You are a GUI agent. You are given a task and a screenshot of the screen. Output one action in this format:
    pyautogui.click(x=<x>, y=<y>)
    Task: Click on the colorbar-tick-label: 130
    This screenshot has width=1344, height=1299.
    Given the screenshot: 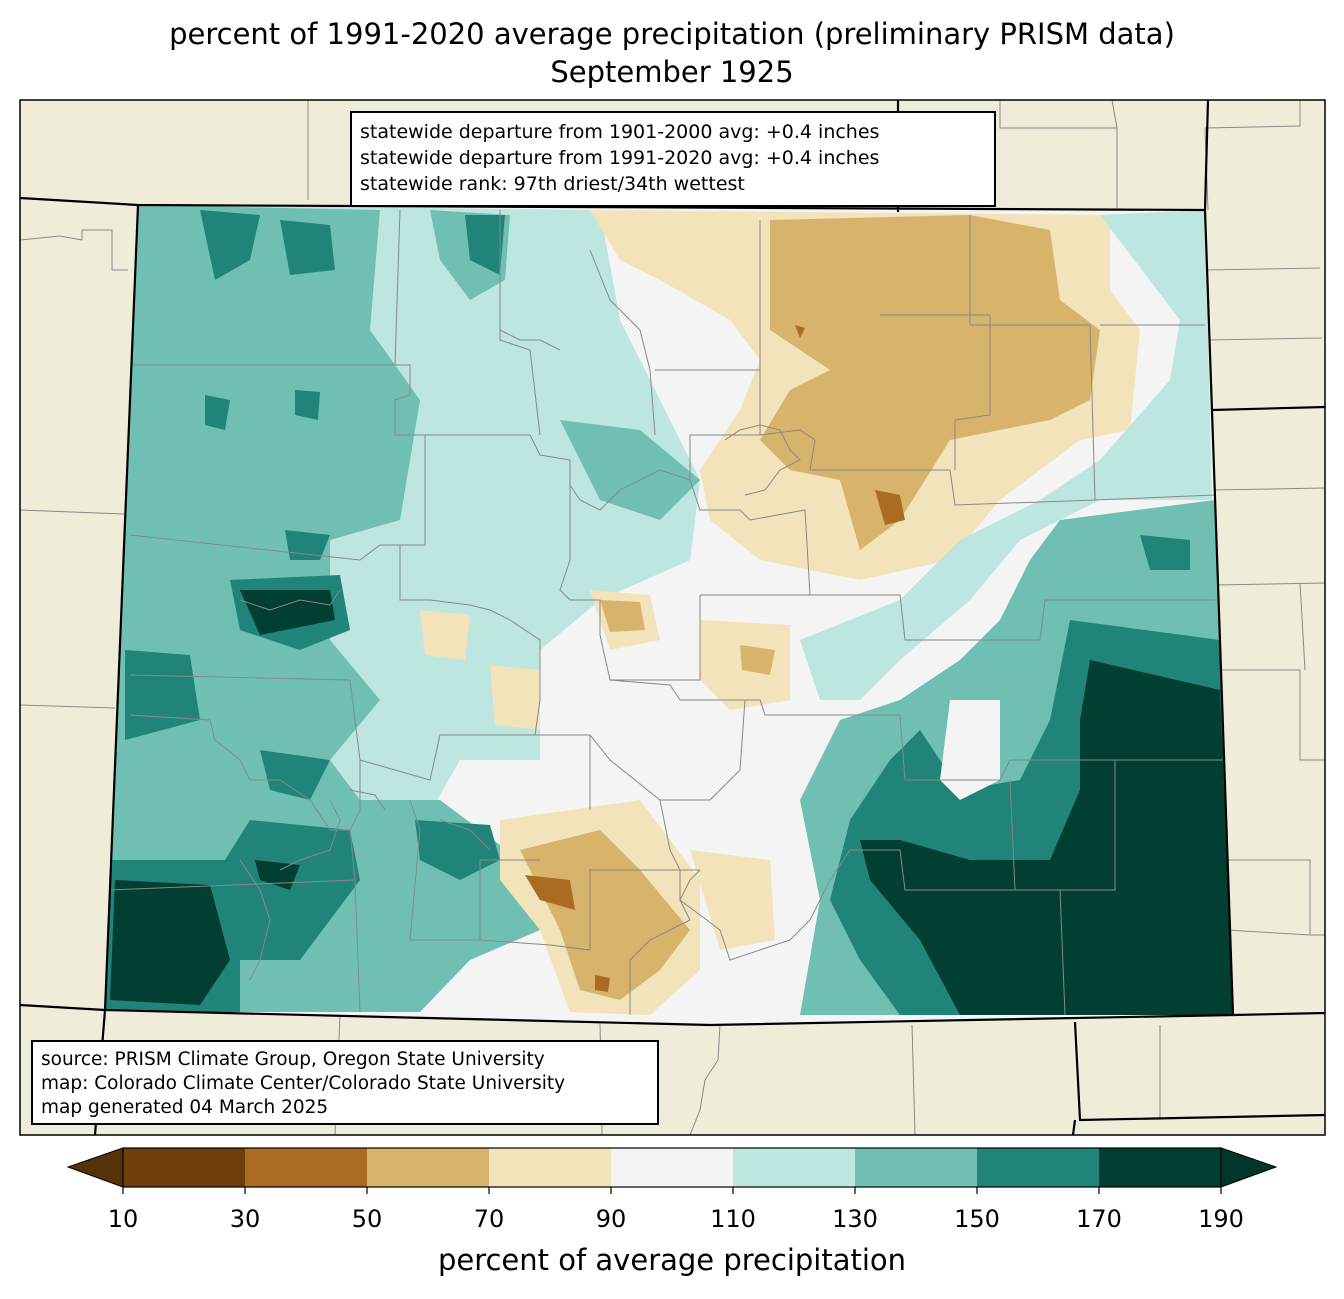 What is the action you would take?
    pyautogui.click(x=855, y=1219)
    